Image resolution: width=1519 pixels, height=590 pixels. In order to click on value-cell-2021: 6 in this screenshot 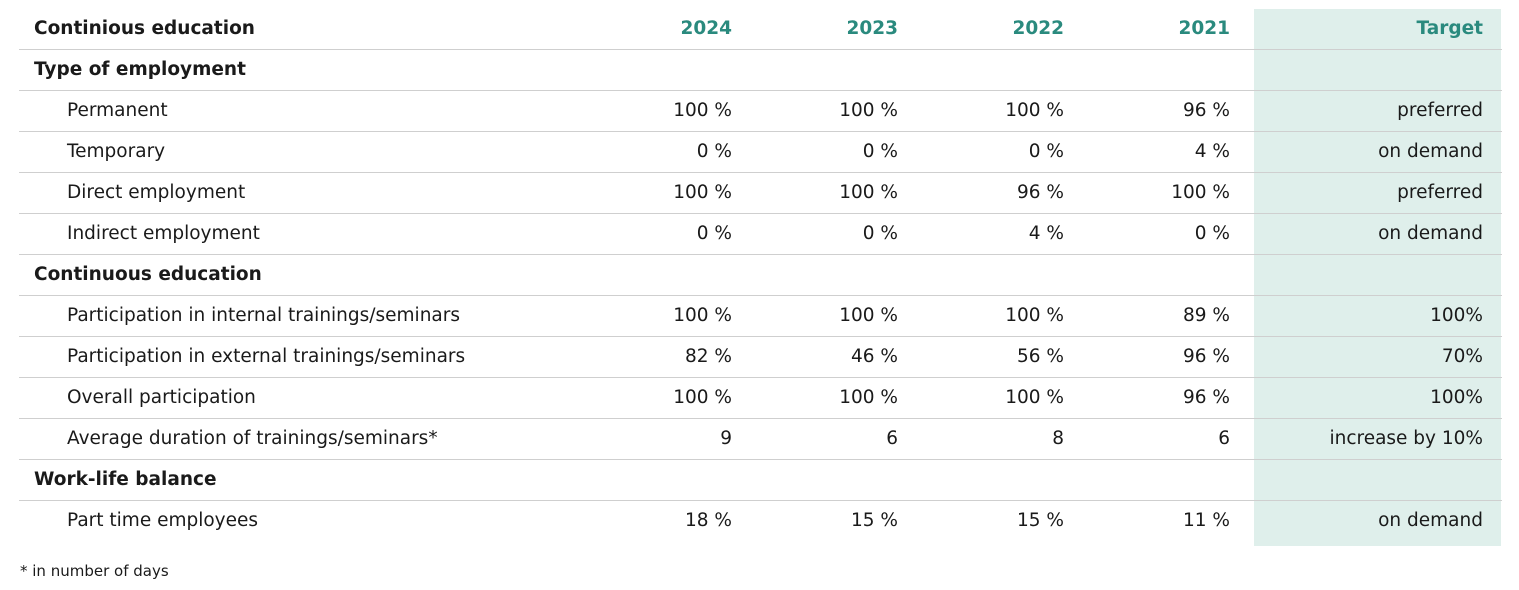, I will do `click(1147, 439)`.